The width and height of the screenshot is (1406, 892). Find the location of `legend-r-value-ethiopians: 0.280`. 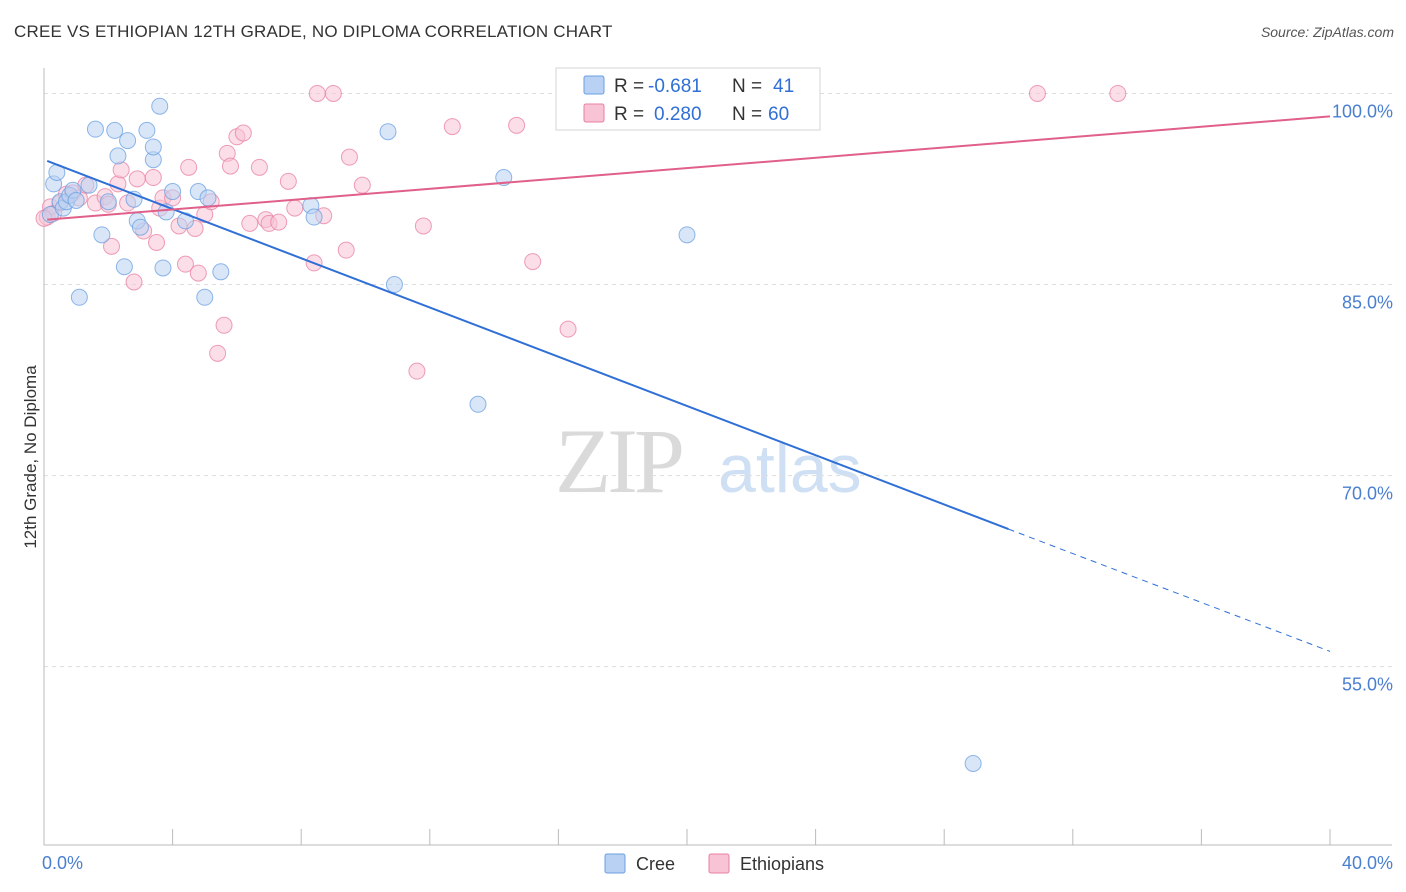

legend-r-value-ethiopians: 0.280 is located at coordinates (678, 114).